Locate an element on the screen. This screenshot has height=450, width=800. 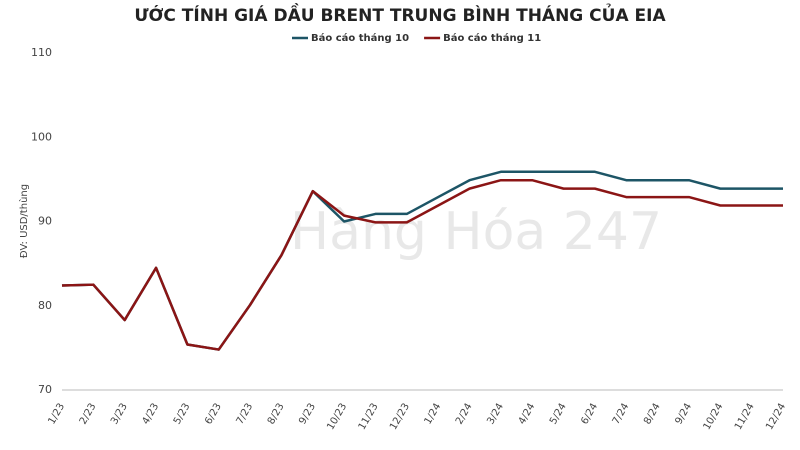
y-tick-label: 80 is located at coordinates (45, 305).